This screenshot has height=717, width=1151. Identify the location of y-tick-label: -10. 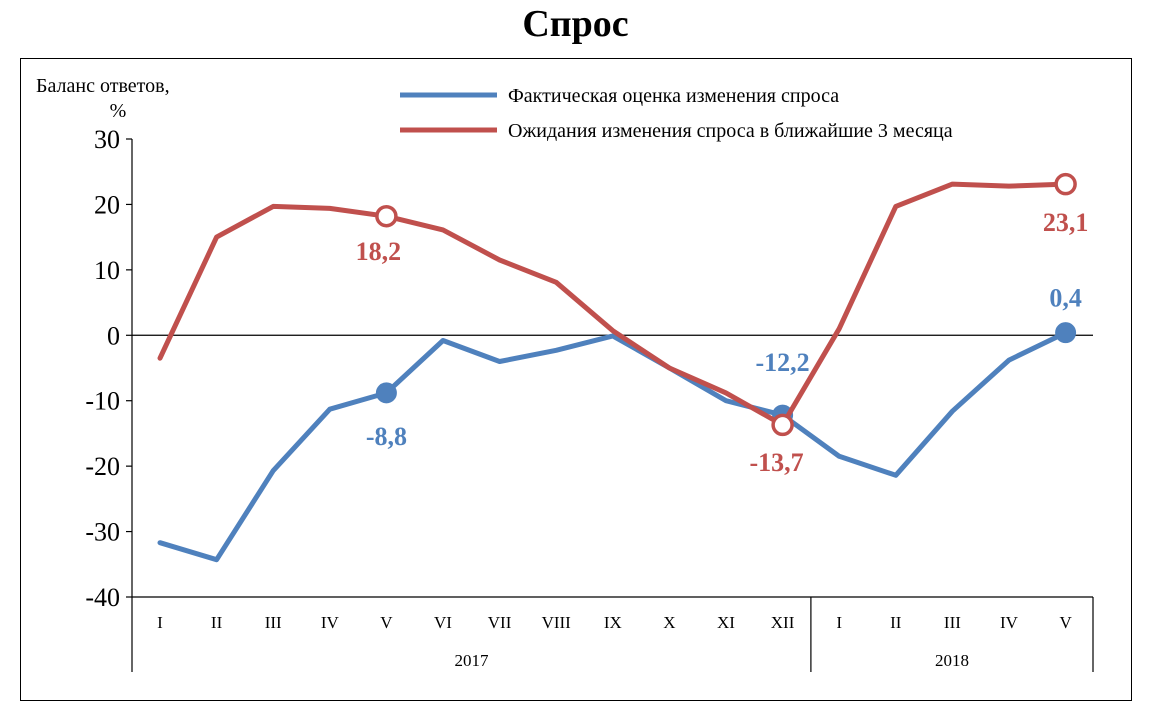
(102, 401).